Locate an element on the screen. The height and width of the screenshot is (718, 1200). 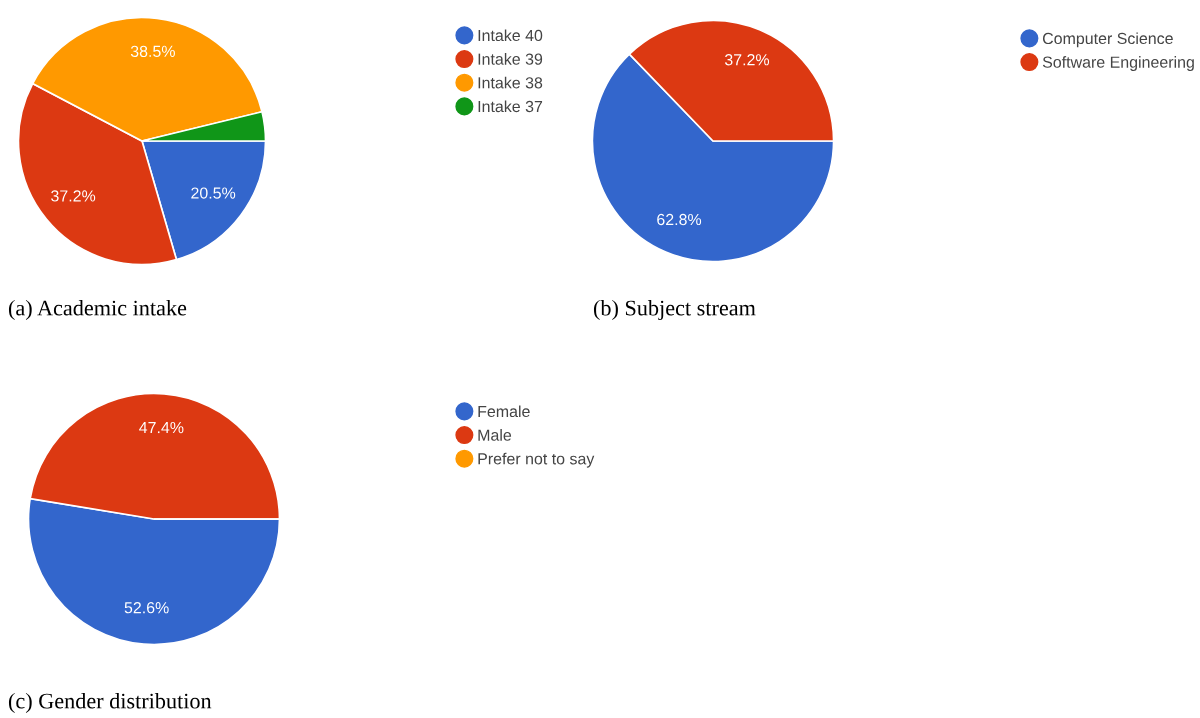
legend-label: Female is located at coordinates (504, 411).